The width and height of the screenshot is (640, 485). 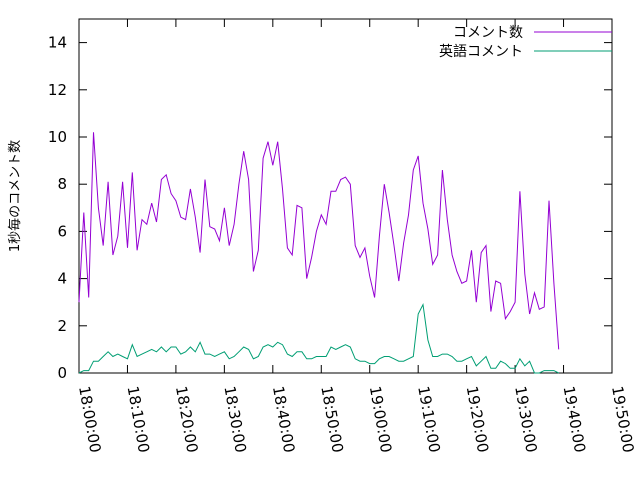 What do you see at coordinates (488, 33) in the screenshot?
I see `legend-label-0: コメント数` at bounding box center [488, 33].